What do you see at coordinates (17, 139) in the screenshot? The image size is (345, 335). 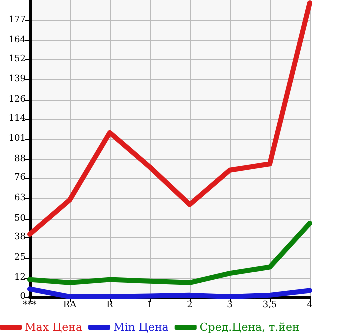 I see `y-tick-label: 101` at bounding box center [17, 139].